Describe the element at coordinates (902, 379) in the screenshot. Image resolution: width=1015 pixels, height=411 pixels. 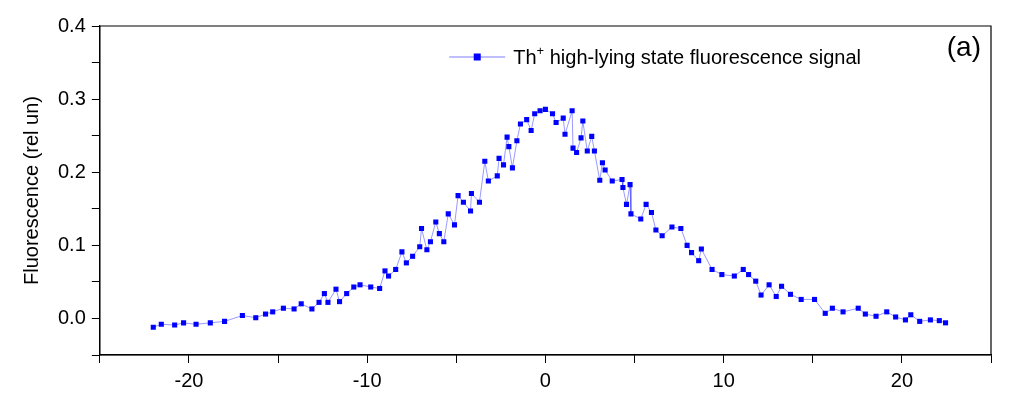
I see `x-tick-label: 20` at that location.